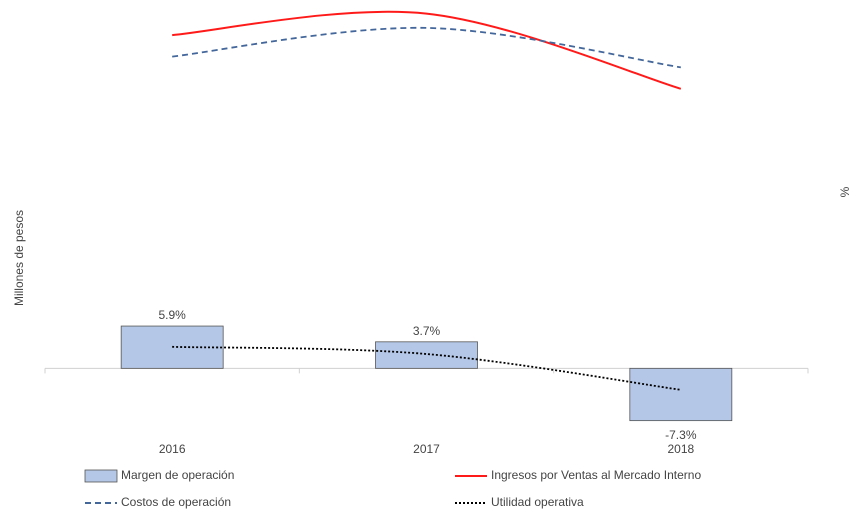  I want to click on x-tick-label: 2018, so click(680, 449).